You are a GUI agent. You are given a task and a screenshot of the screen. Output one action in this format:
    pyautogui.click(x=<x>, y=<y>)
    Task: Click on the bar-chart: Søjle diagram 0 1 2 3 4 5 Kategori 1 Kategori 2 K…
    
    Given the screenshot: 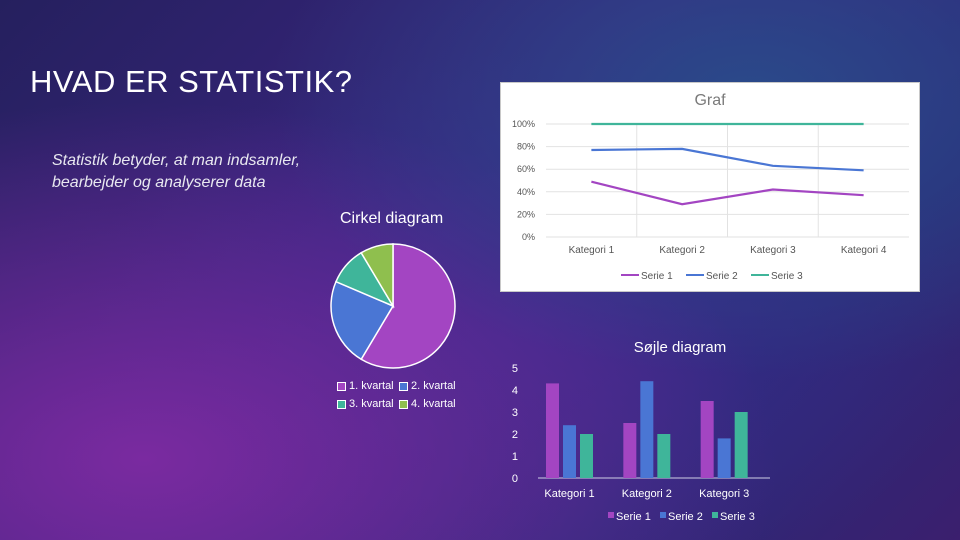 What is the action you would take?
    pyautogui.click(x=641, y=431)
    